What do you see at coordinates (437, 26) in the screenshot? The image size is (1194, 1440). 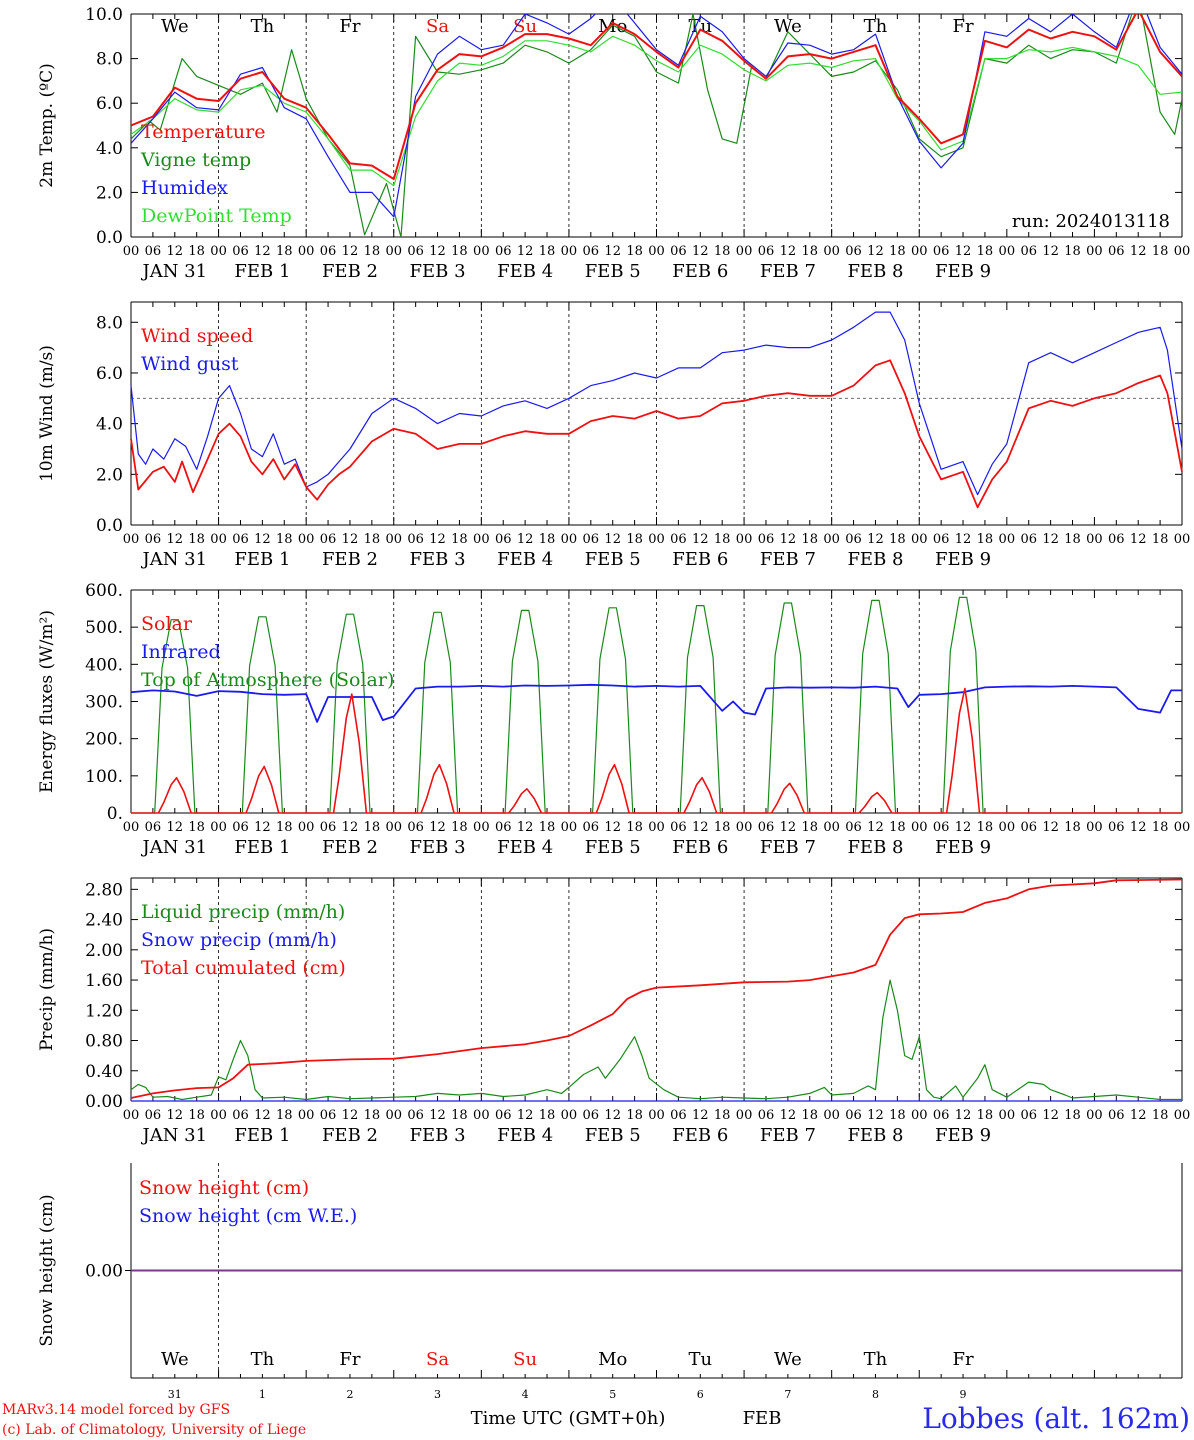 I see `weekday-label: Sa` at bounding box center [437, 26].